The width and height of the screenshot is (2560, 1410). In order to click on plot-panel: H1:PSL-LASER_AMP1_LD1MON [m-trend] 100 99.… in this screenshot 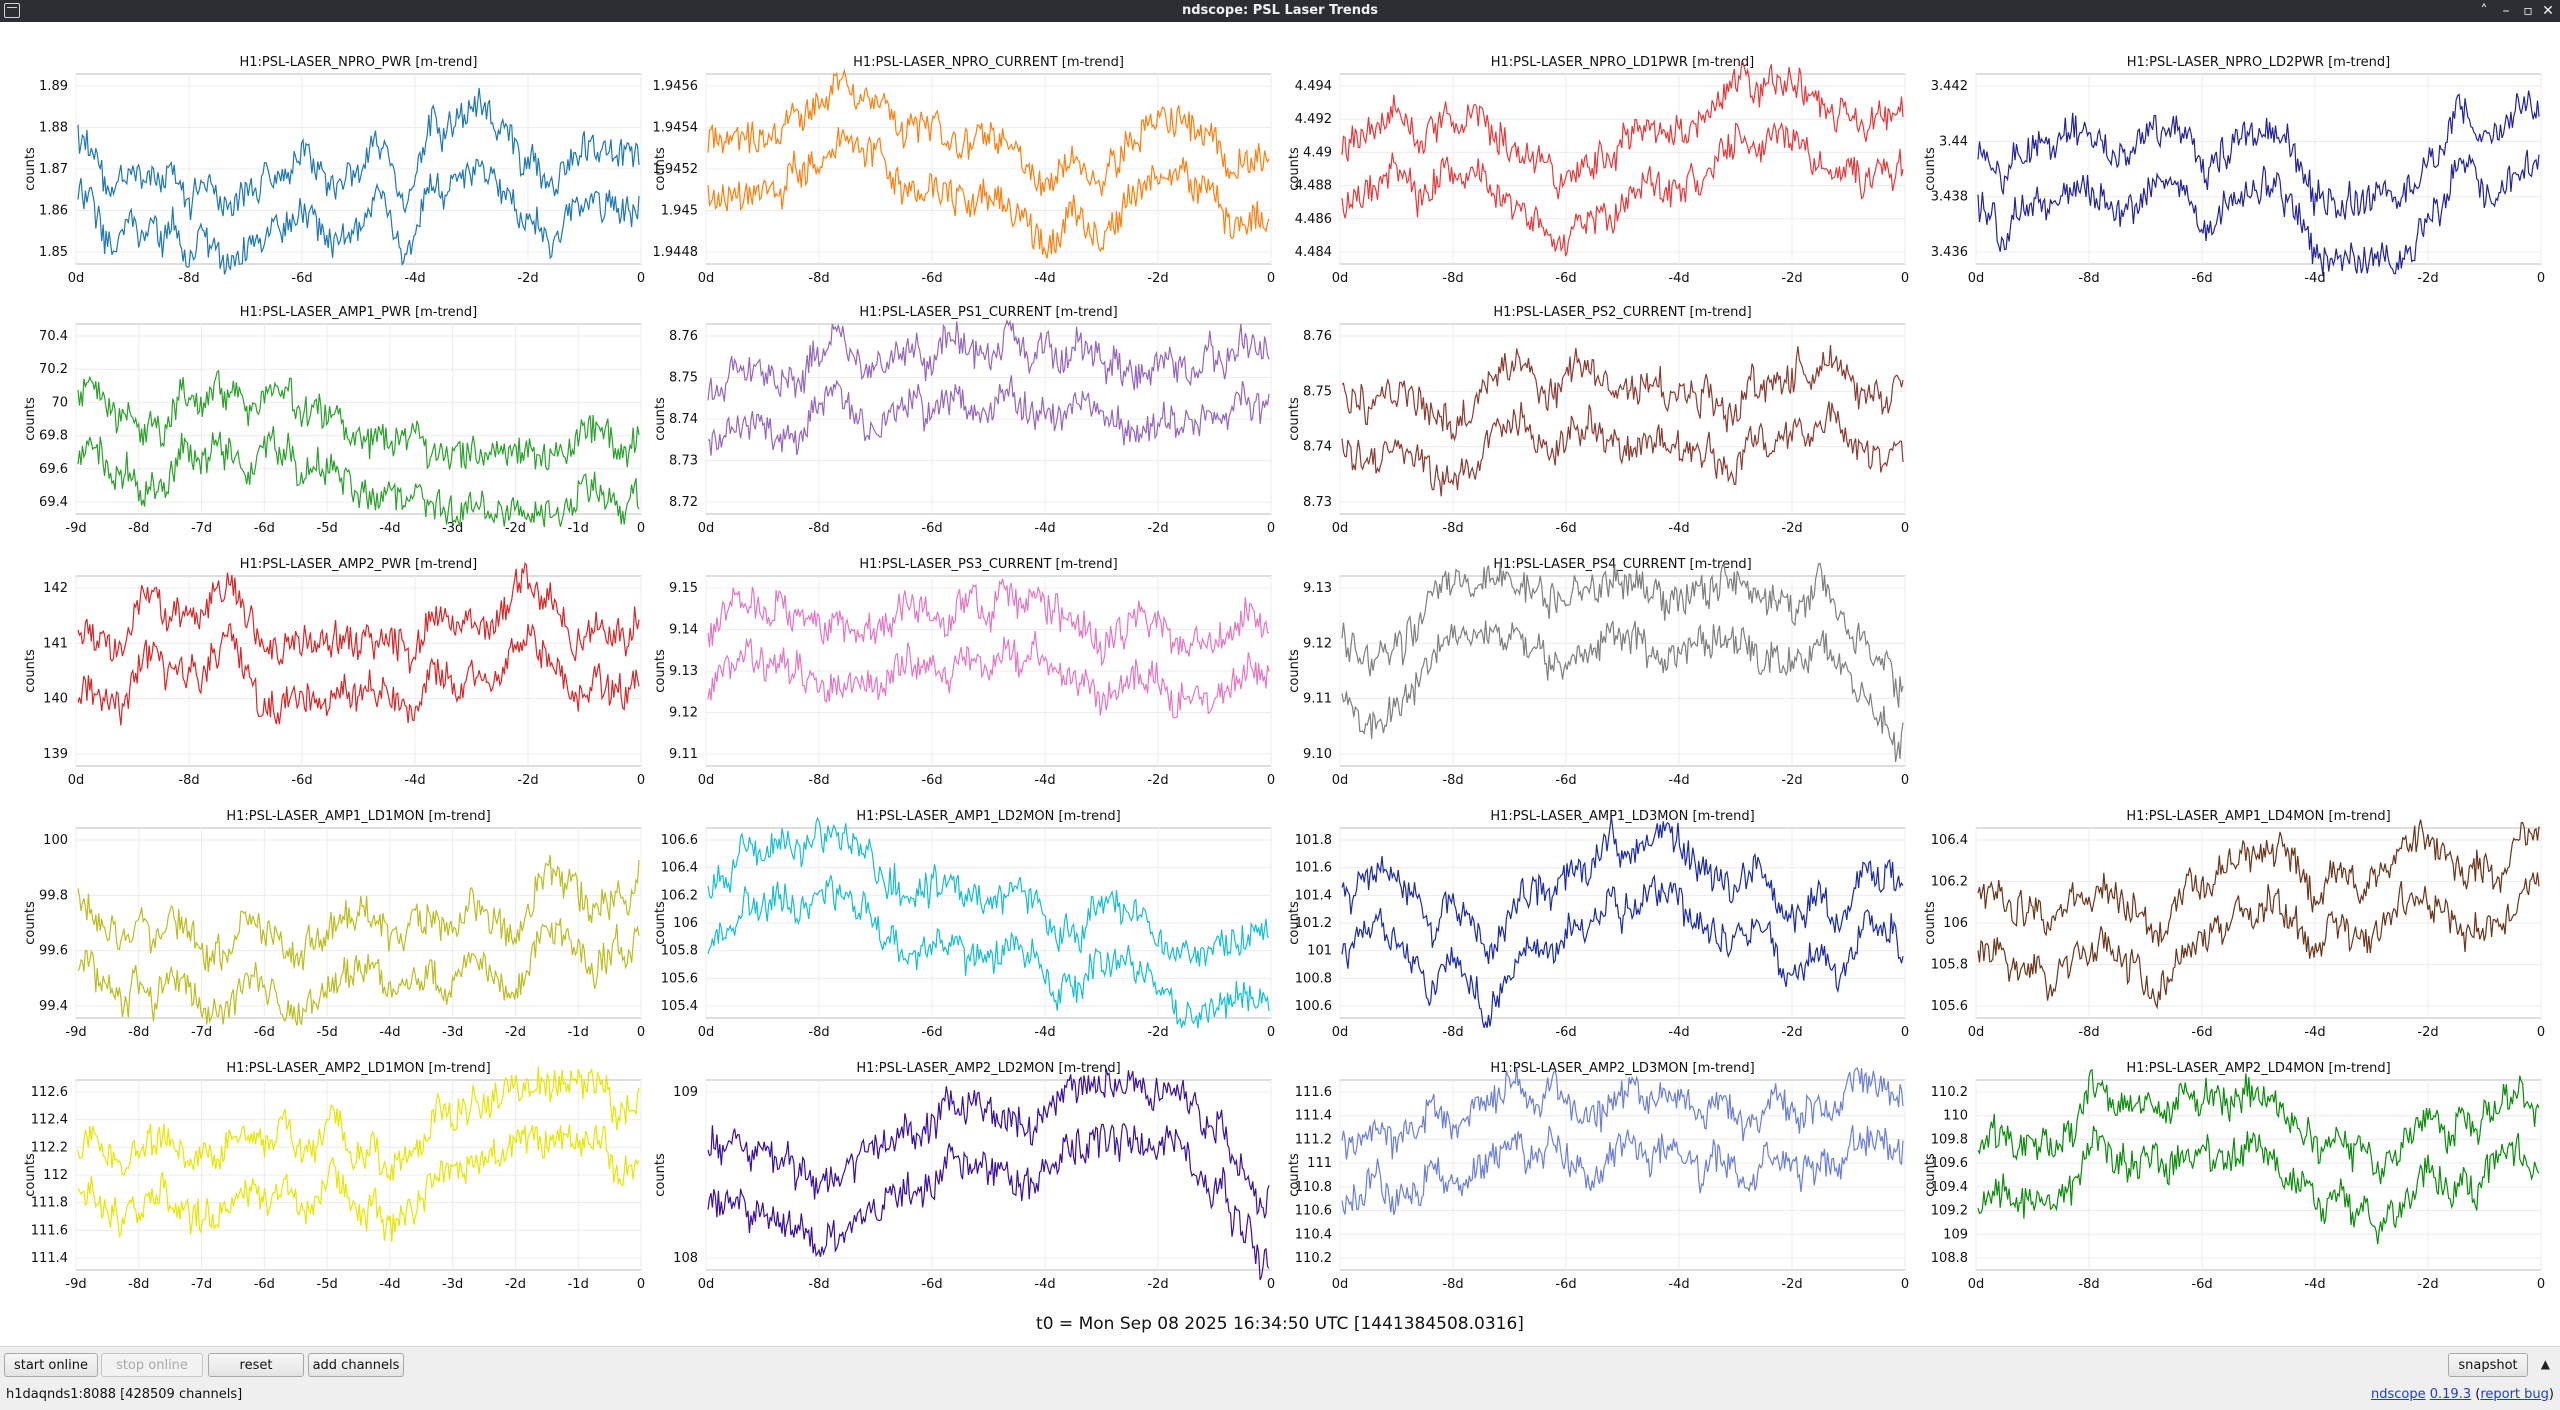, I will do `click(334, 924)`.